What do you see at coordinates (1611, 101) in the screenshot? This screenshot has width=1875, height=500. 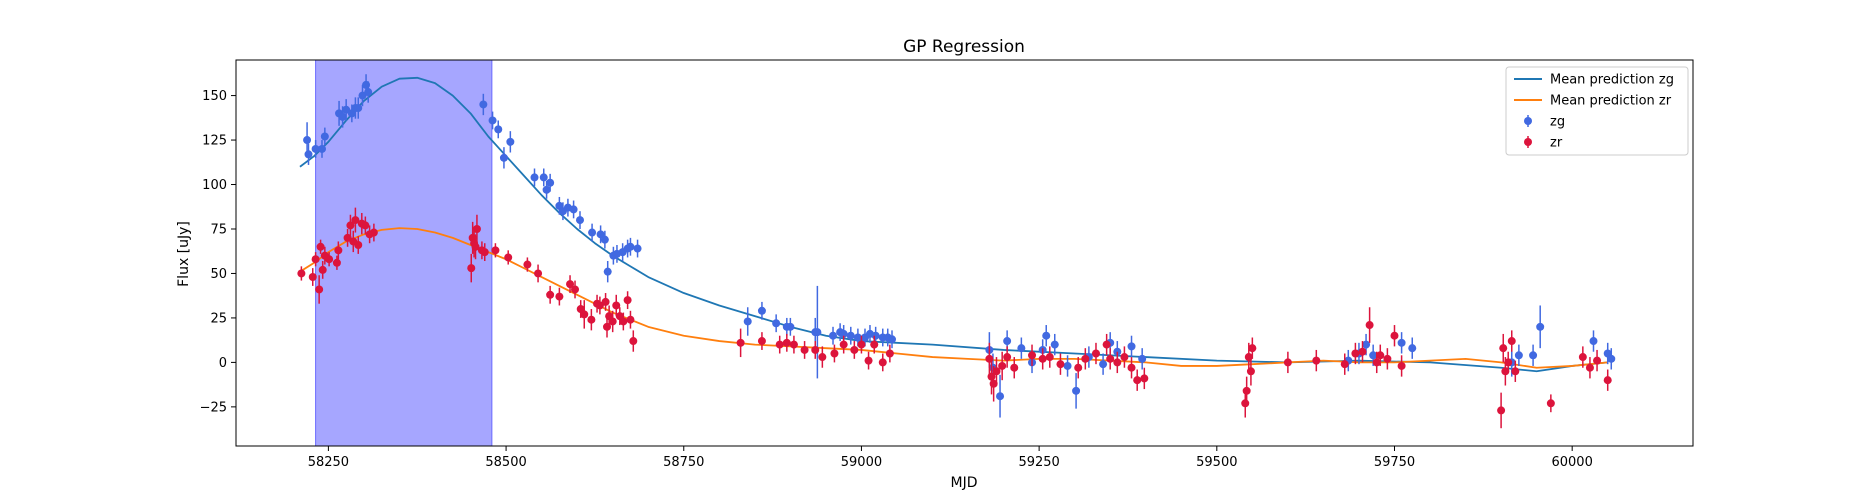 I see `legend-label: Mean prediction zr` at bounding box center [1611, 101].